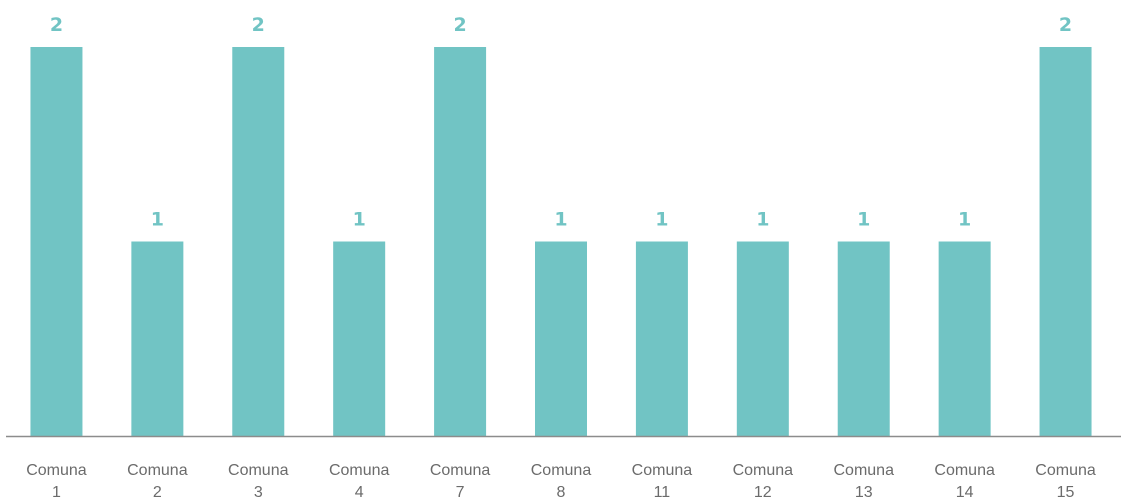 Image resolution: width=1127 pixels, height=504 pixels. What do you see at coordinates (56, 481) in the screenshot?
I see `x-tick-label-1: Comuna 1` at bounding box center [56, 481].